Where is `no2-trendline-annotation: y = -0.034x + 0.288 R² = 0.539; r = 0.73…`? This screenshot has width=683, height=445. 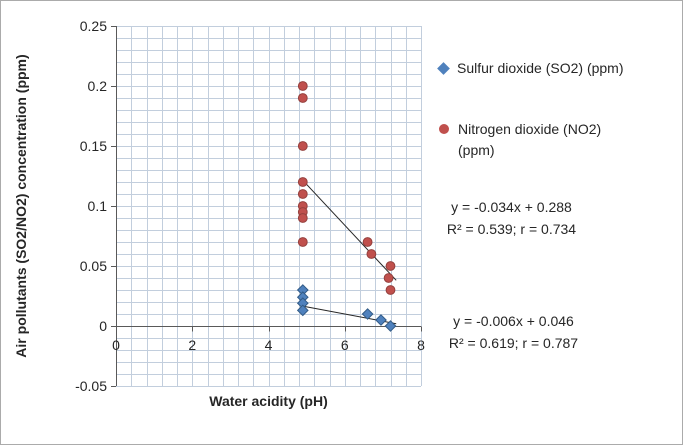
no2-trendline-annotation: y = -0.034x + 0.288 R² = 0.539; r = 0.73… is located at coordinates (511, 218).